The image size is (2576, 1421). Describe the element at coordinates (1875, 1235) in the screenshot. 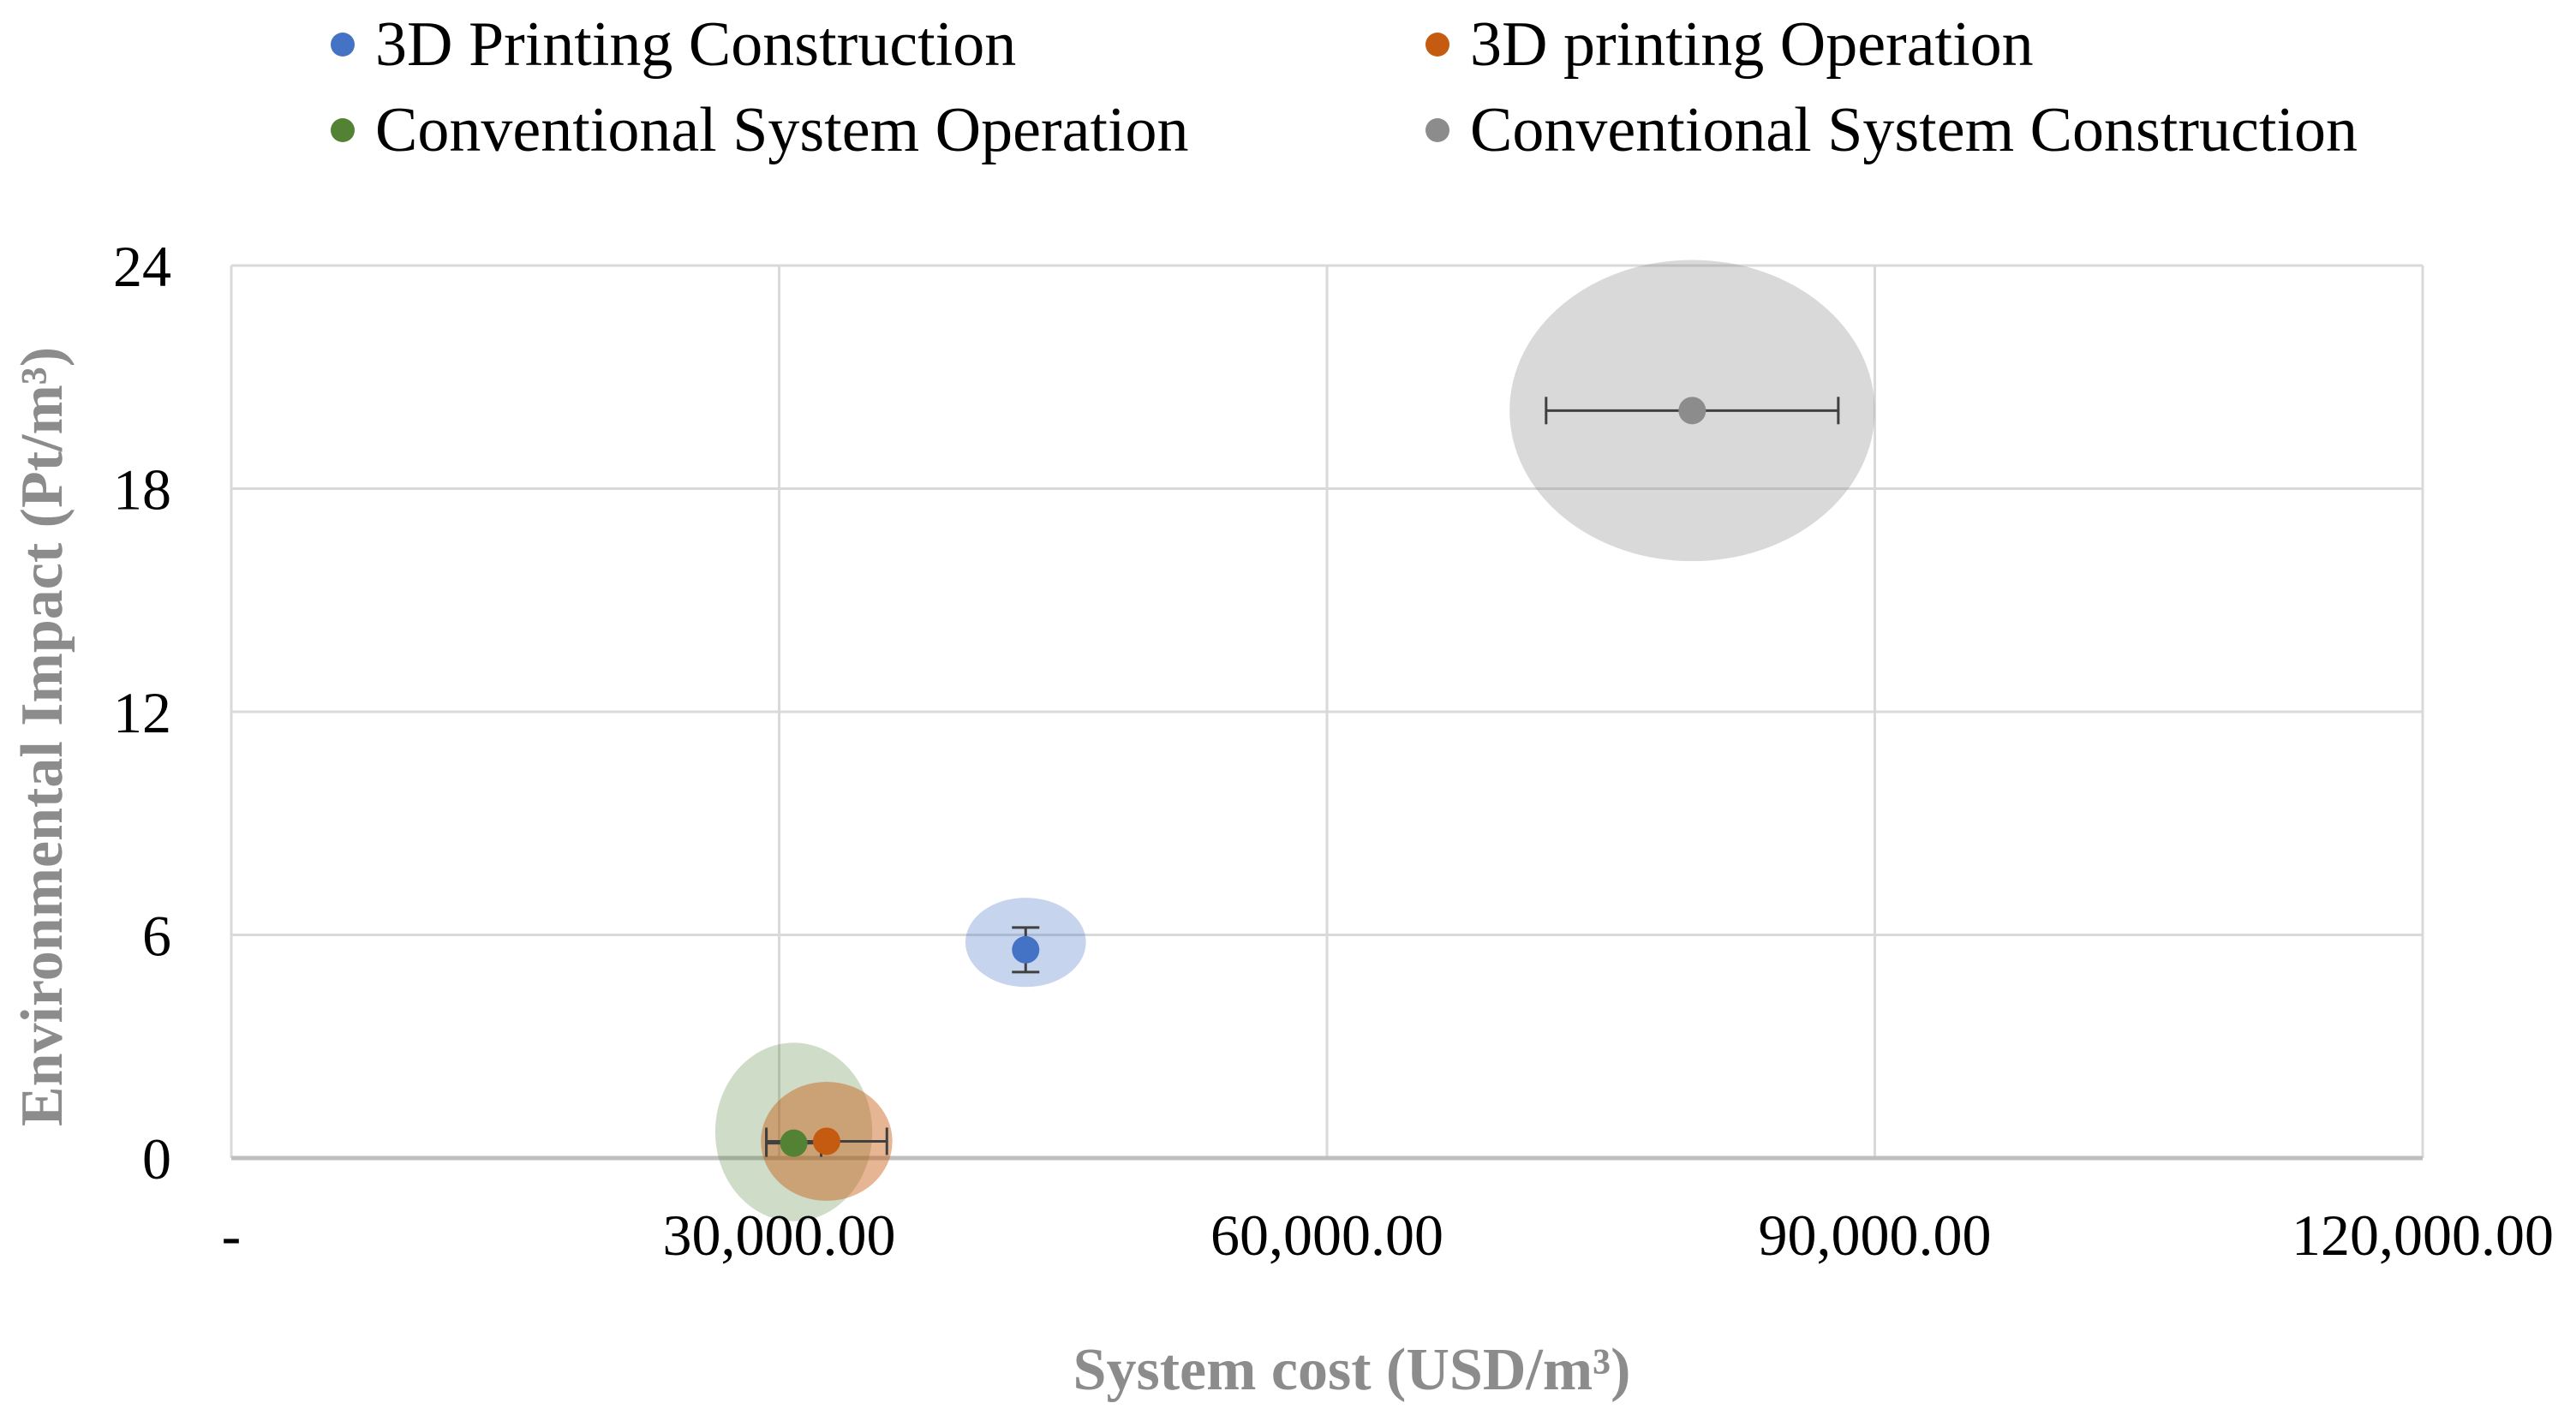

I see `x-tick-label: 90,000.00` at that location.